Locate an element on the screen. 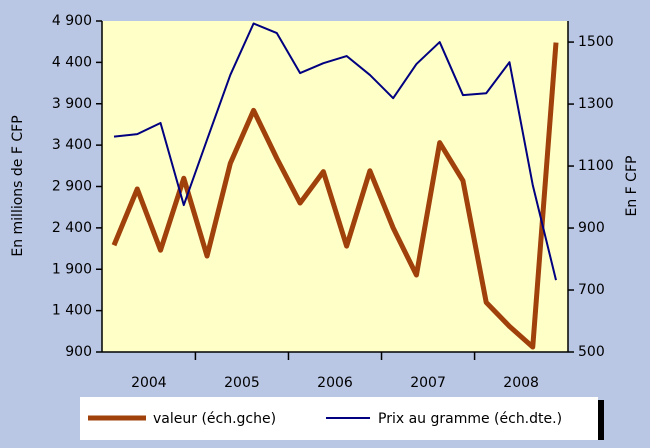  y2-tick-label: 1100 is located at coordinates (596, 166).